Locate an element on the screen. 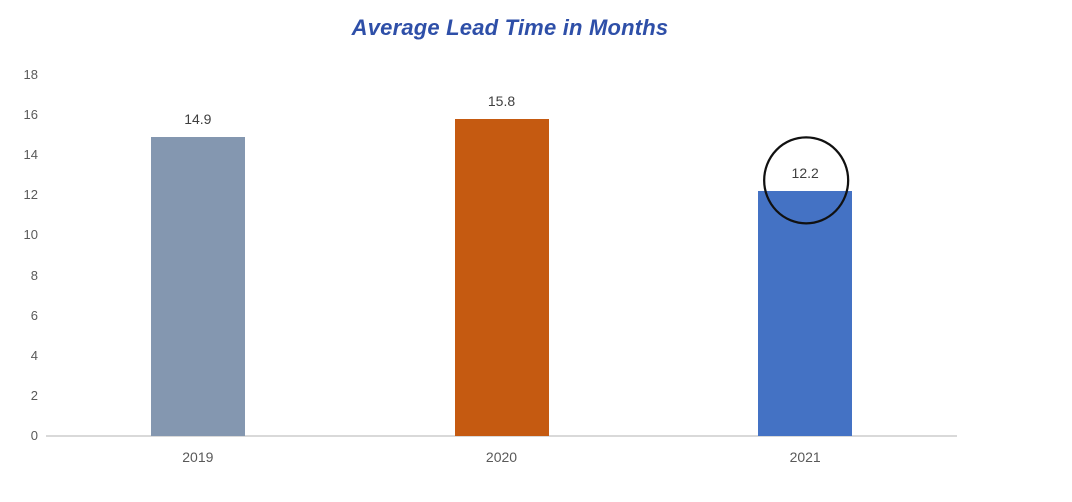  y-axis-tick-label: 14 is located at coordinates (30, 155).